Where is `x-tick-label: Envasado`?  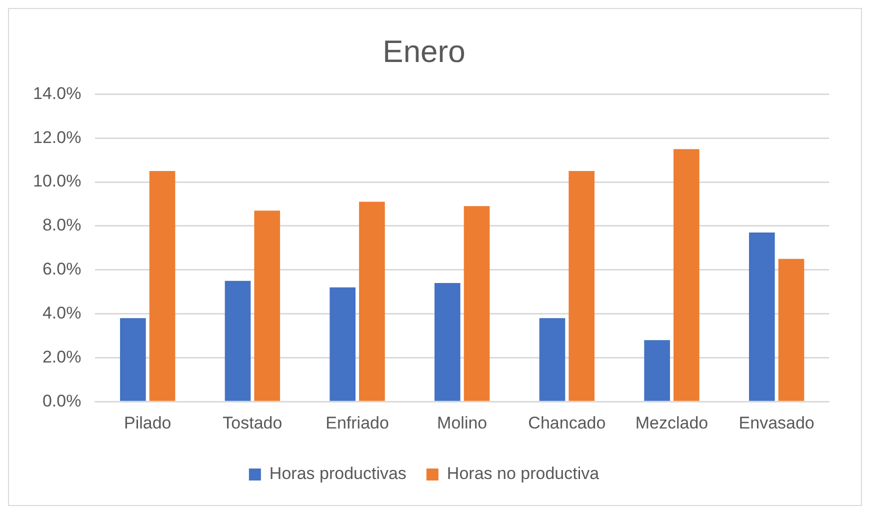
x-tick-label: Envasado is located at coordinates (776, 422).